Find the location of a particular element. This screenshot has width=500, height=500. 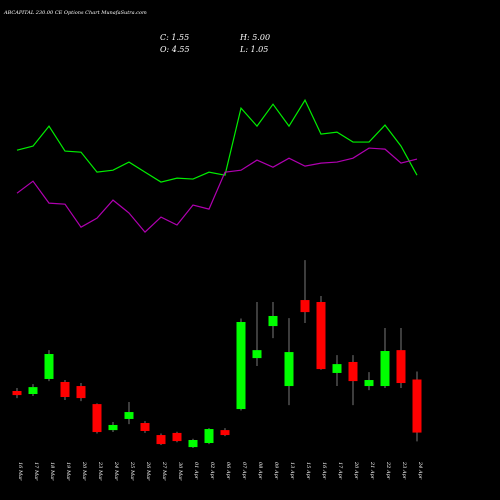

open-info: O: 4.55 is located at coordinates (175, 49).